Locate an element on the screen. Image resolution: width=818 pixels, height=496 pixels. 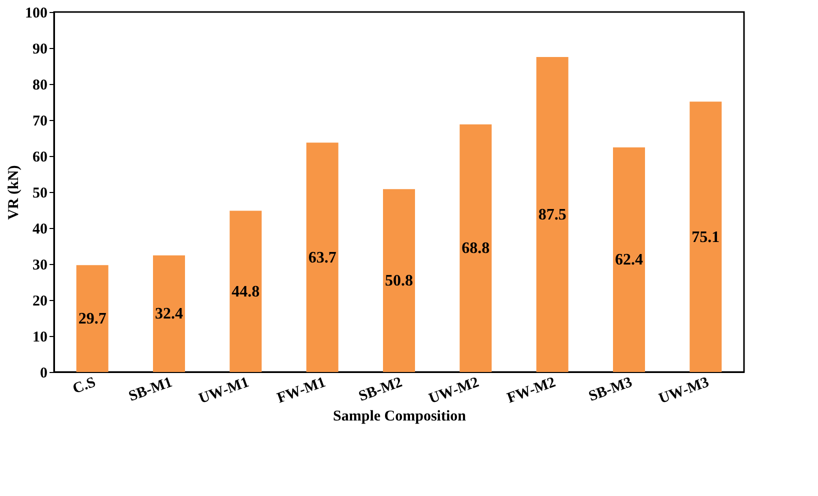
x-axis-title: Sample Composition is located at coordinates (400, 416).